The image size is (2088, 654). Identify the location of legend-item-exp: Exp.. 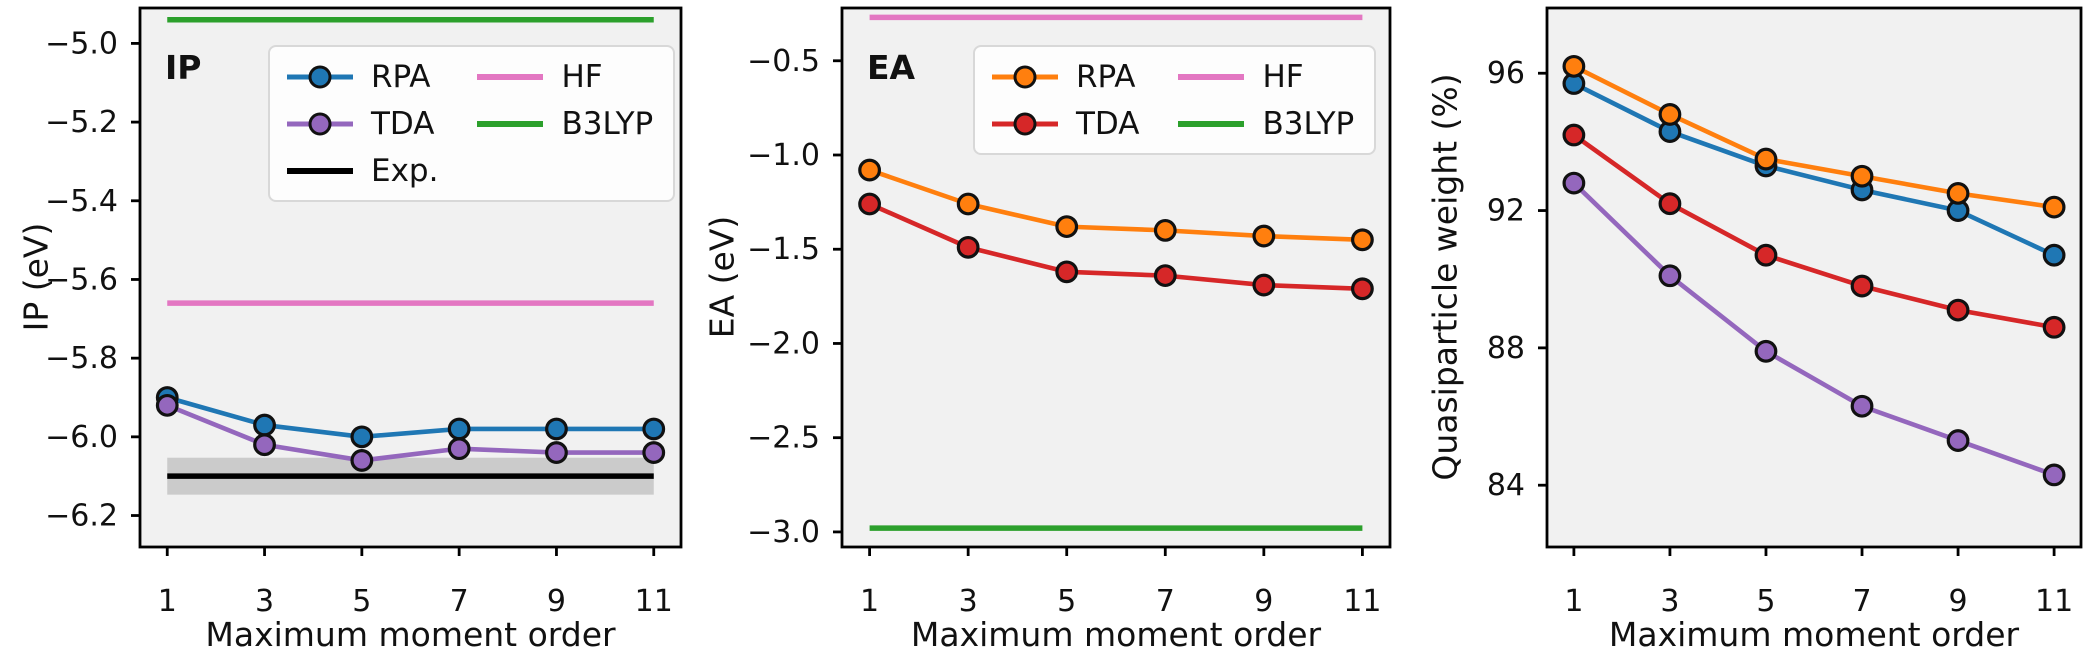
(361, 170).